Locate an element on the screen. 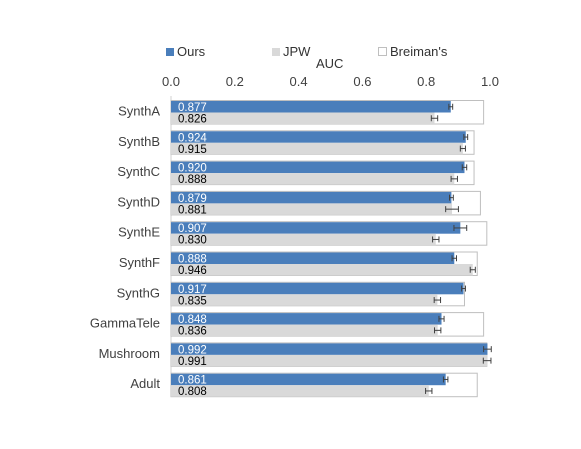  y-category-label: SynthA is located at coordinates (139, 111).